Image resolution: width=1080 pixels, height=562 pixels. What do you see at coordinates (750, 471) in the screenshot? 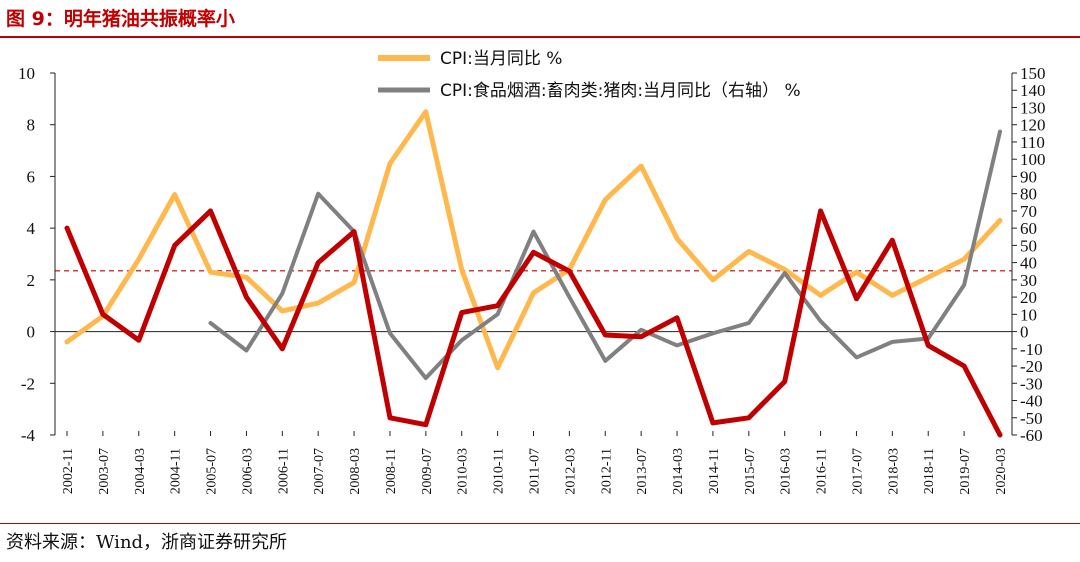
I see `x-tick-label: 2015-07` at bounding box center [750, 471].